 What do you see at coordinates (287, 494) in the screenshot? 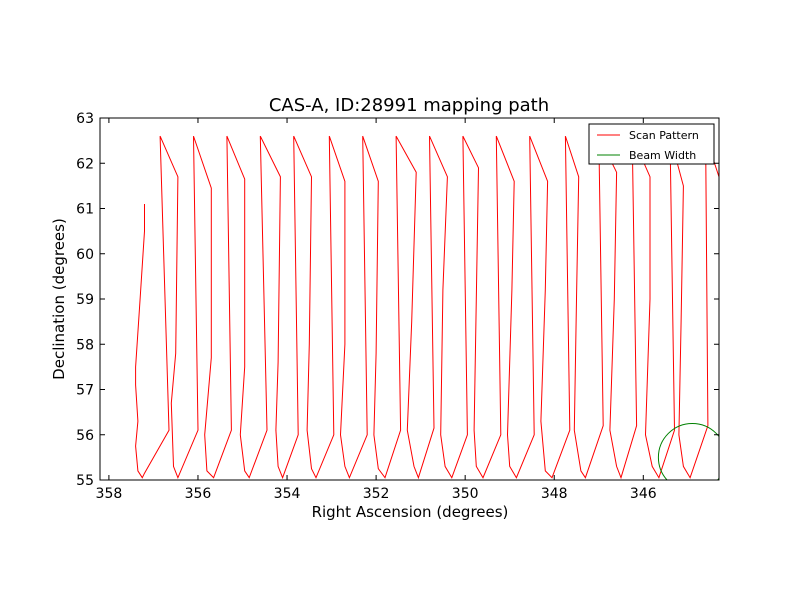
I see `x-tick-label: 354` at bounding box center [287, 494].